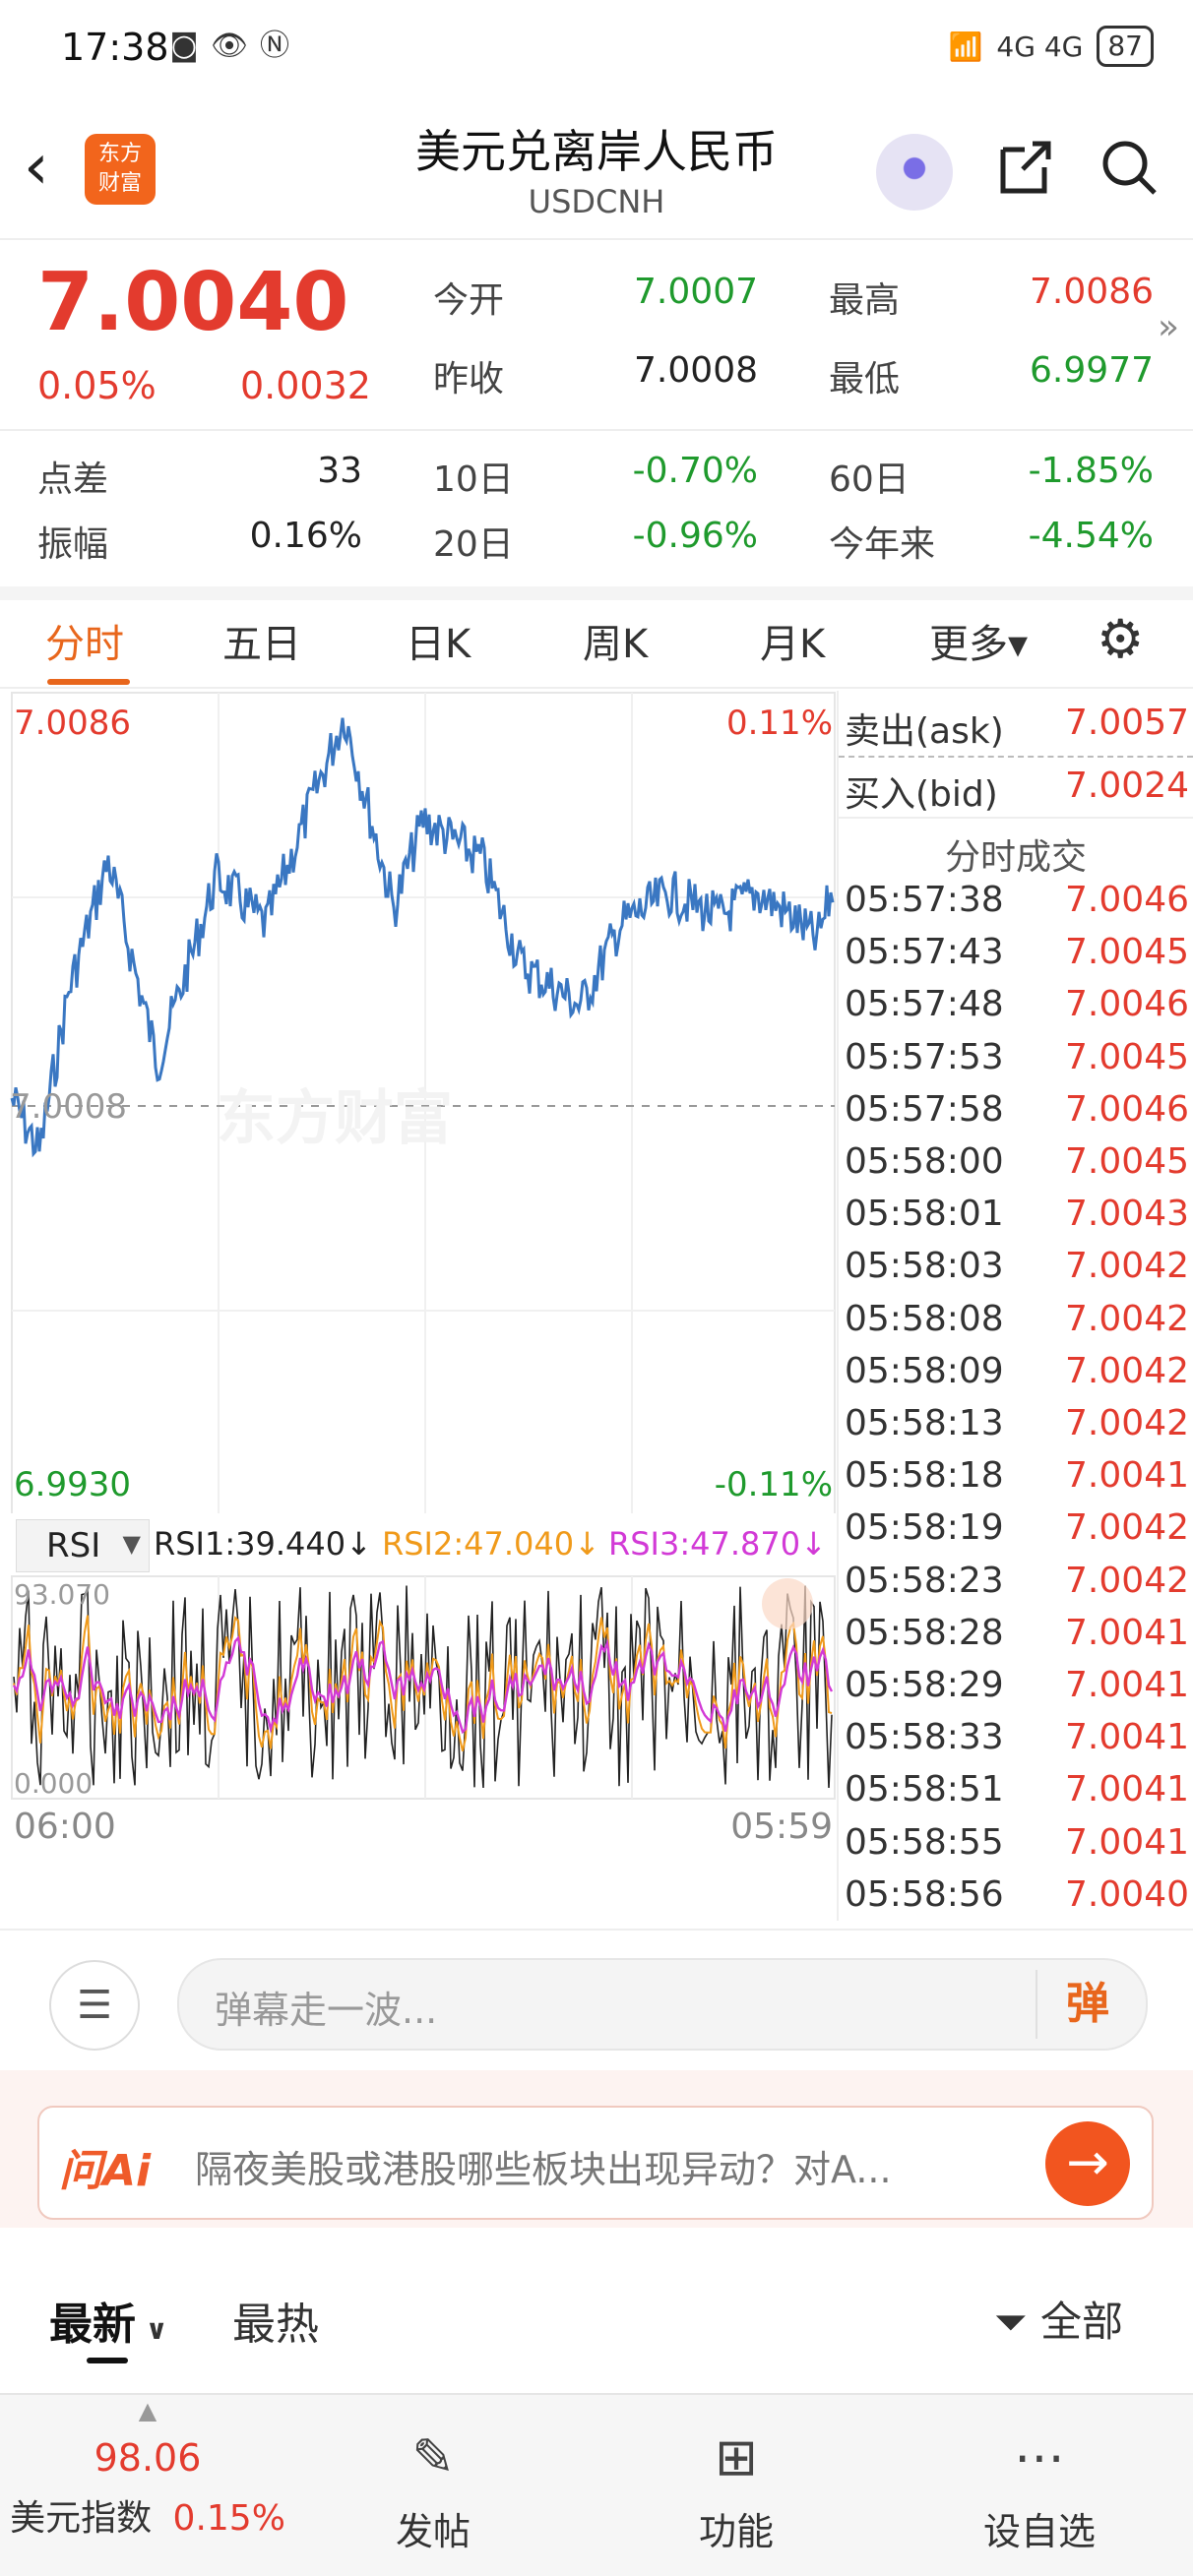  I want to click on d10-label: 10日, so click(473, 480).